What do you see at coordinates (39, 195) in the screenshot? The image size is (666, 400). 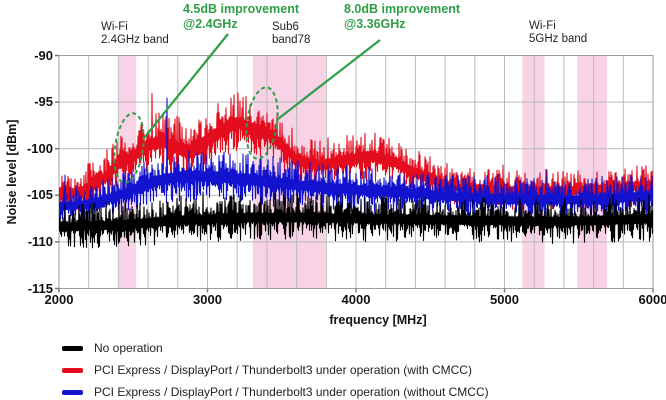 I see `y-tick-label: -105` at bounding box center [39, 195].